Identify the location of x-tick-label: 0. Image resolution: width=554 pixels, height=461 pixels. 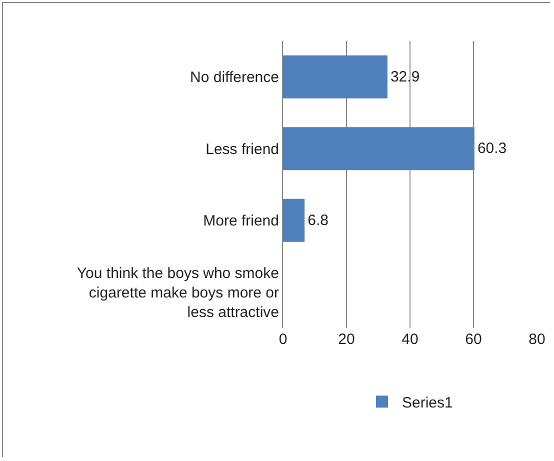
(283, 339).